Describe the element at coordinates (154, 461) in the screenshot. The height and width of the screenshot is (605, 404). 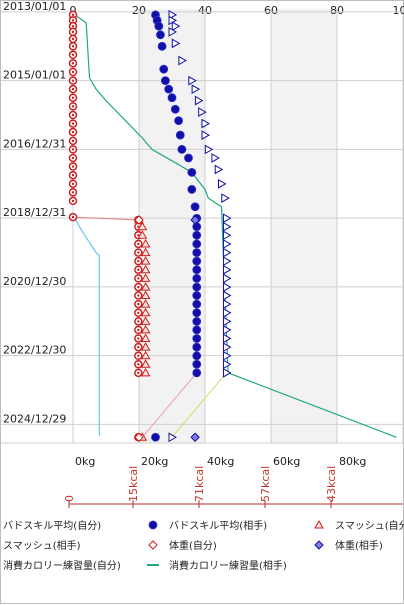
I see `x-tick-label-bottom: 20kg` at that location.